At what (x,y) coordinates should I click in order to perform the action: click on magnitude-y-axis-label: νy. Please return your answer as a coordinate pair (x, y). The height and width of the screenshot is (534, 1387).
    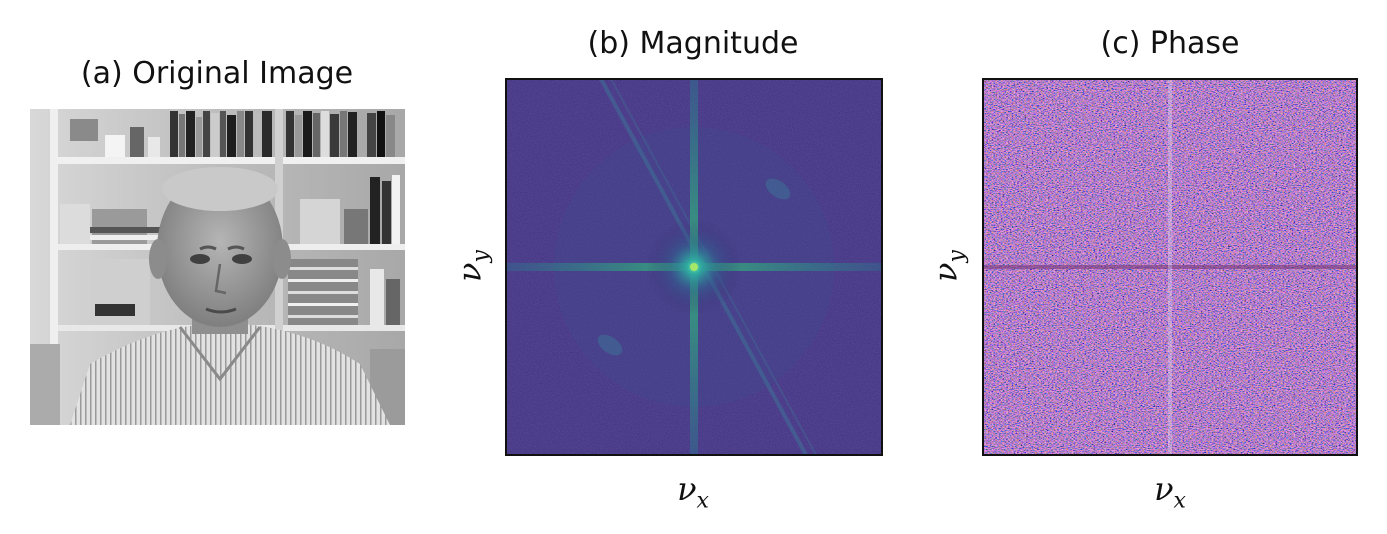
    Looking at the image, I should click on (472, 266).